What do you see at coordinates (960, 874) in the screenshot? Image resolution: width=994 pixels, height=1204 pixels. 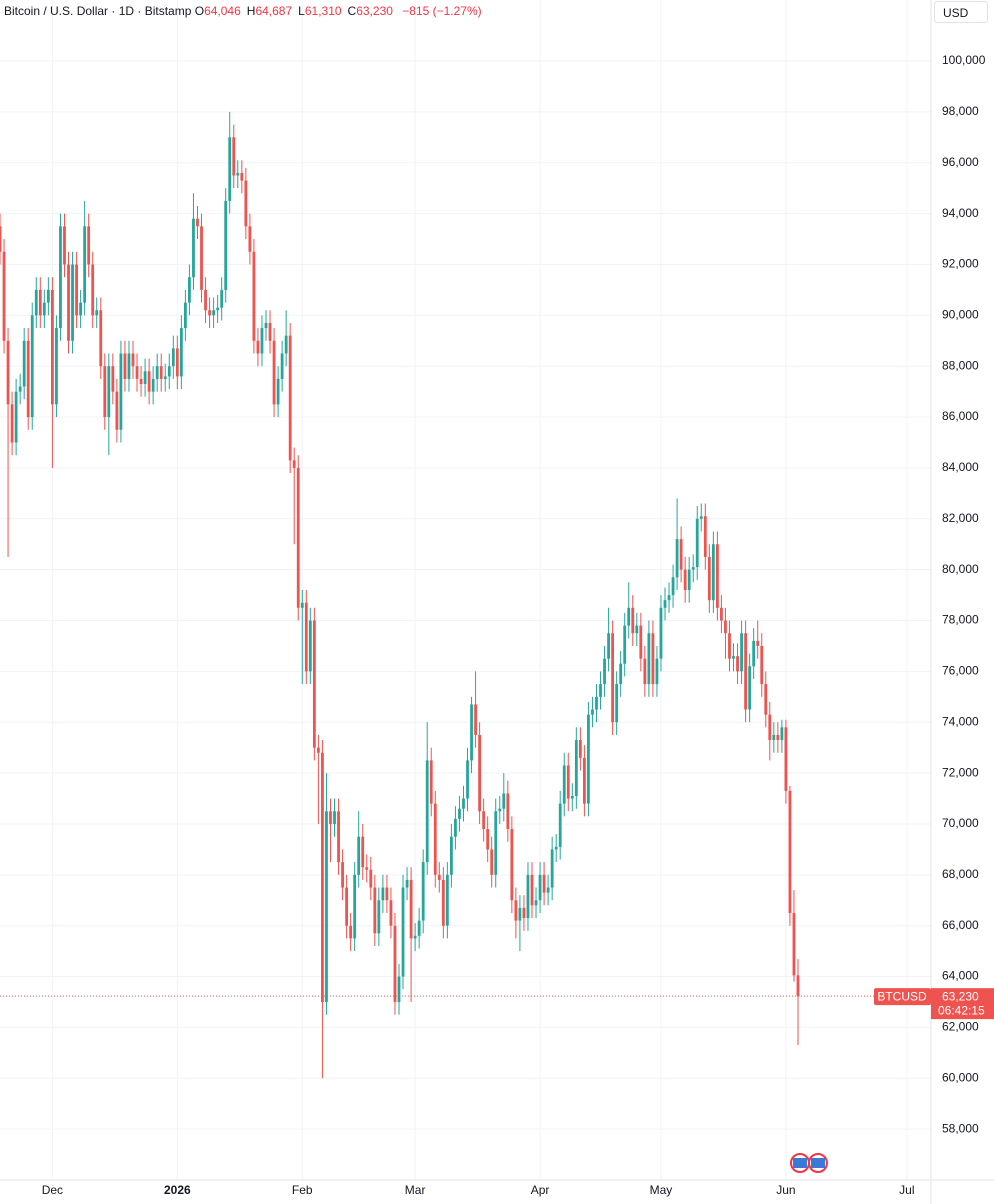 I see `y-tick-label: 68,000` at bounding box center [960, 874].